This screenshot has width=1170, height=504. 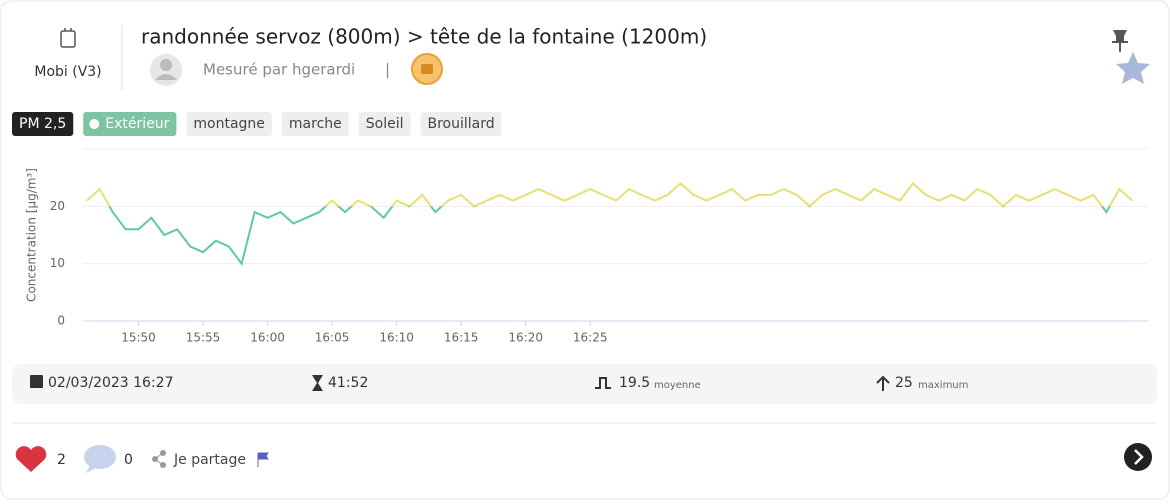 What do you see at coordinates (91, 469) in the screenshot?
I see `comment-tail` at bounding box center [91, 469].